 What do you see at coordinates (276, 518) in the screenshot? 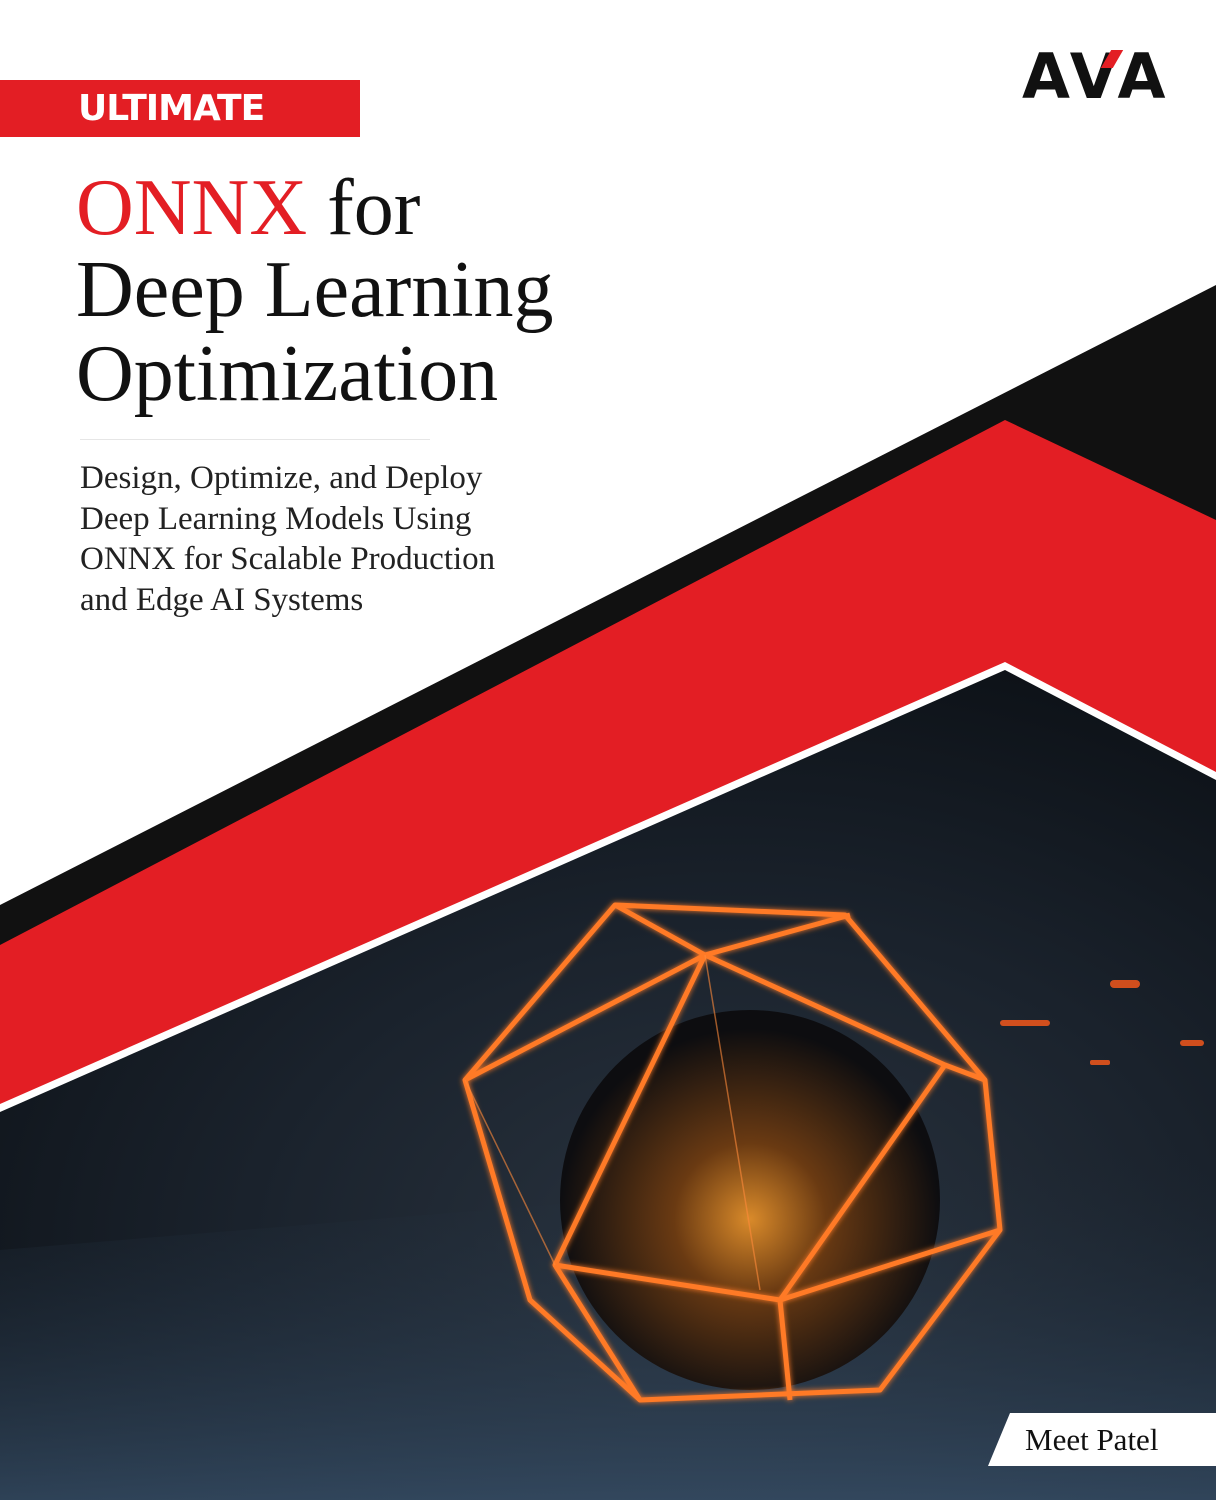
I see `subtitle-line: Deep Learning Models Using` at bounding box center [276, 518].